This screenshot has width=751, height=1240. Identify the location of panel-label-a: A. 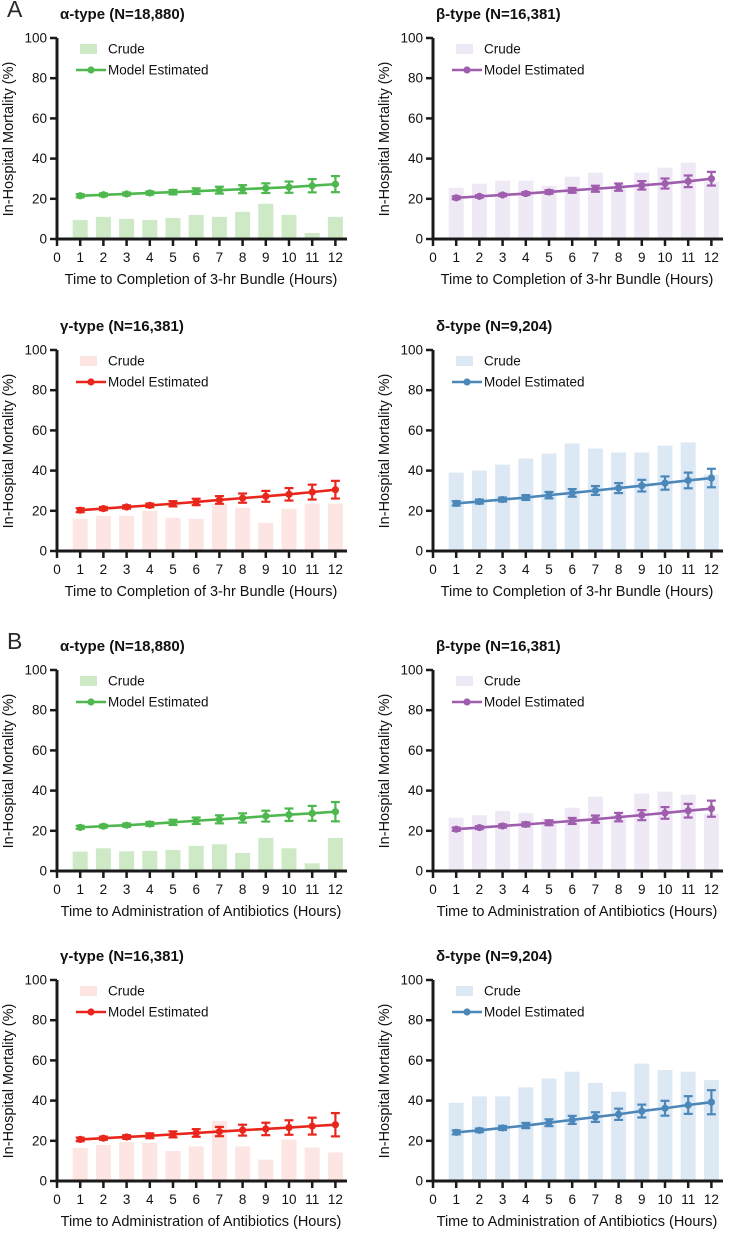
(15, 11).